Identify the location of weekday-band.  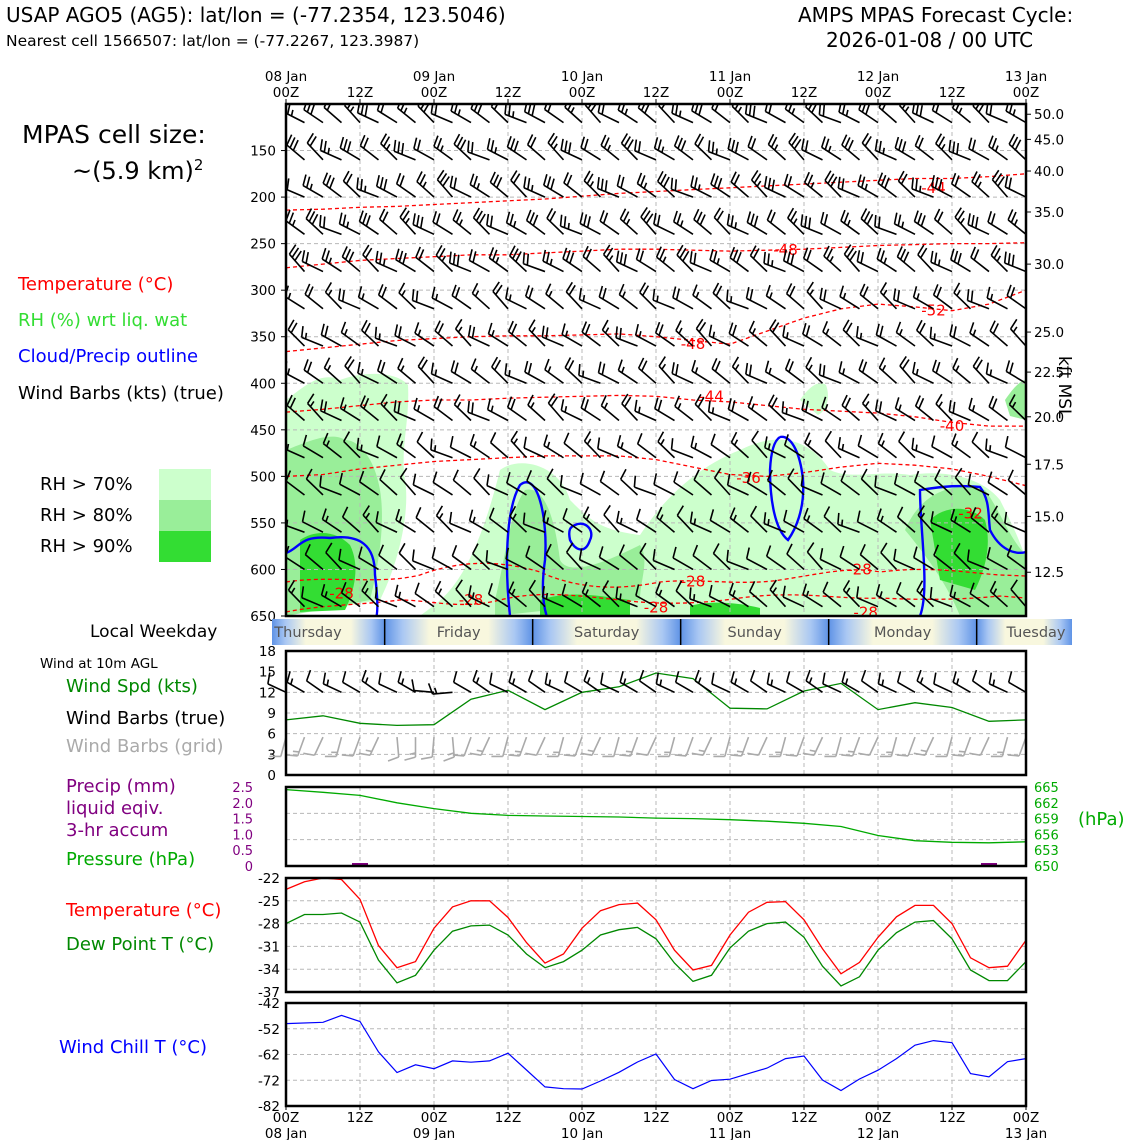
(902, 632).